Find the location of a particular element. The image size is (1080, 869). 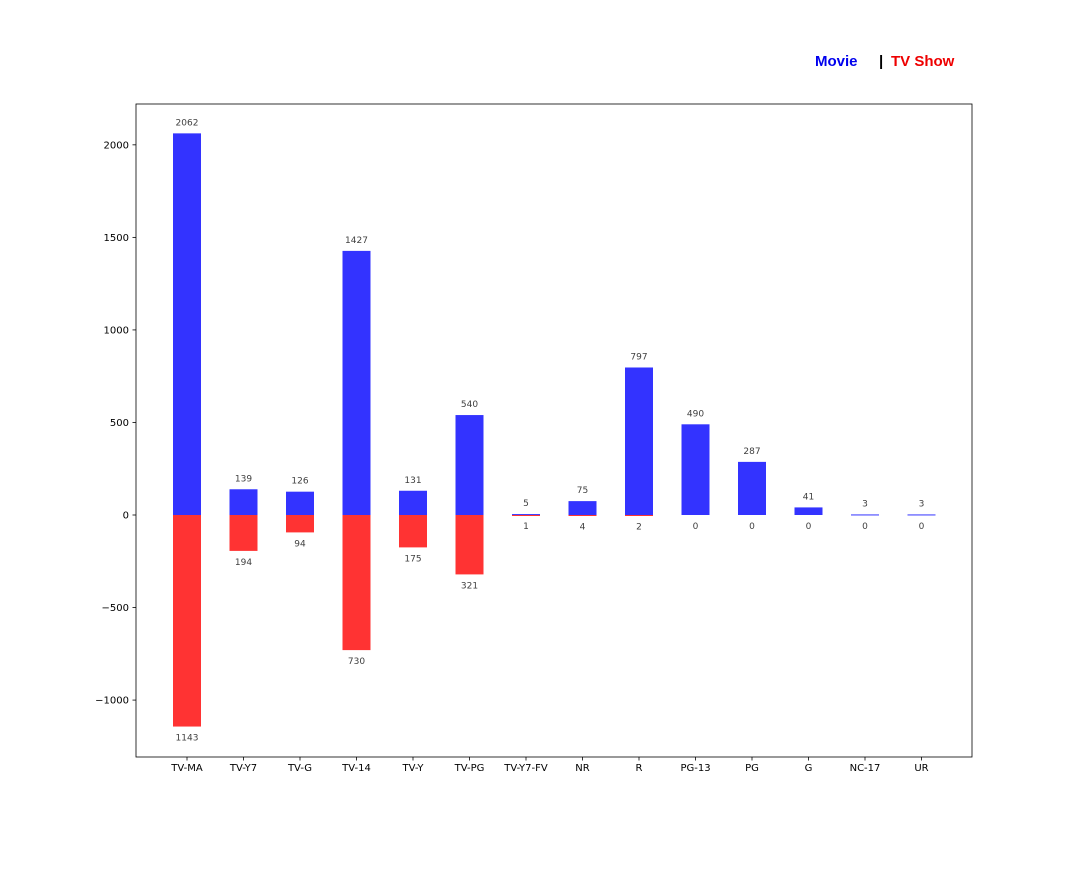

legend-movie-label: Movie is located at coordinates (836, 61).